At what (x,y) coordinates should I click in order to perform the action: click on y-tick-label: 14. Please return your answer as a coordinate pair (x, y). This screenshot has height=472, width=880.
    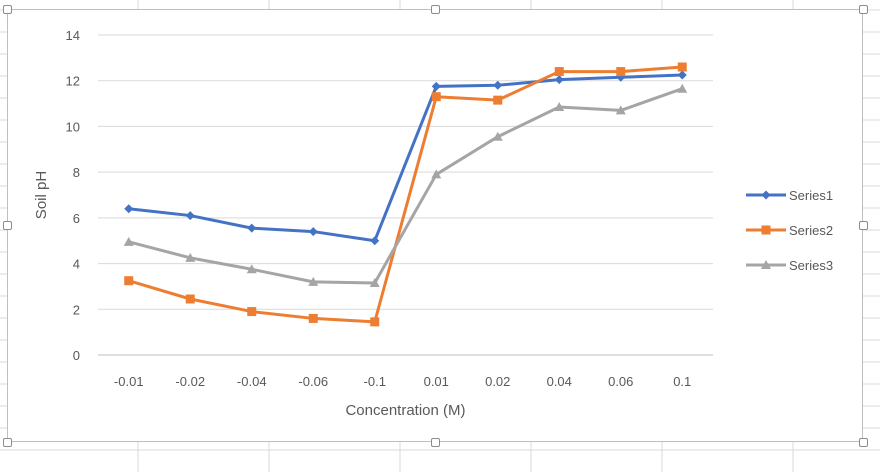
    Looking at the image, I should click on (73, 35).